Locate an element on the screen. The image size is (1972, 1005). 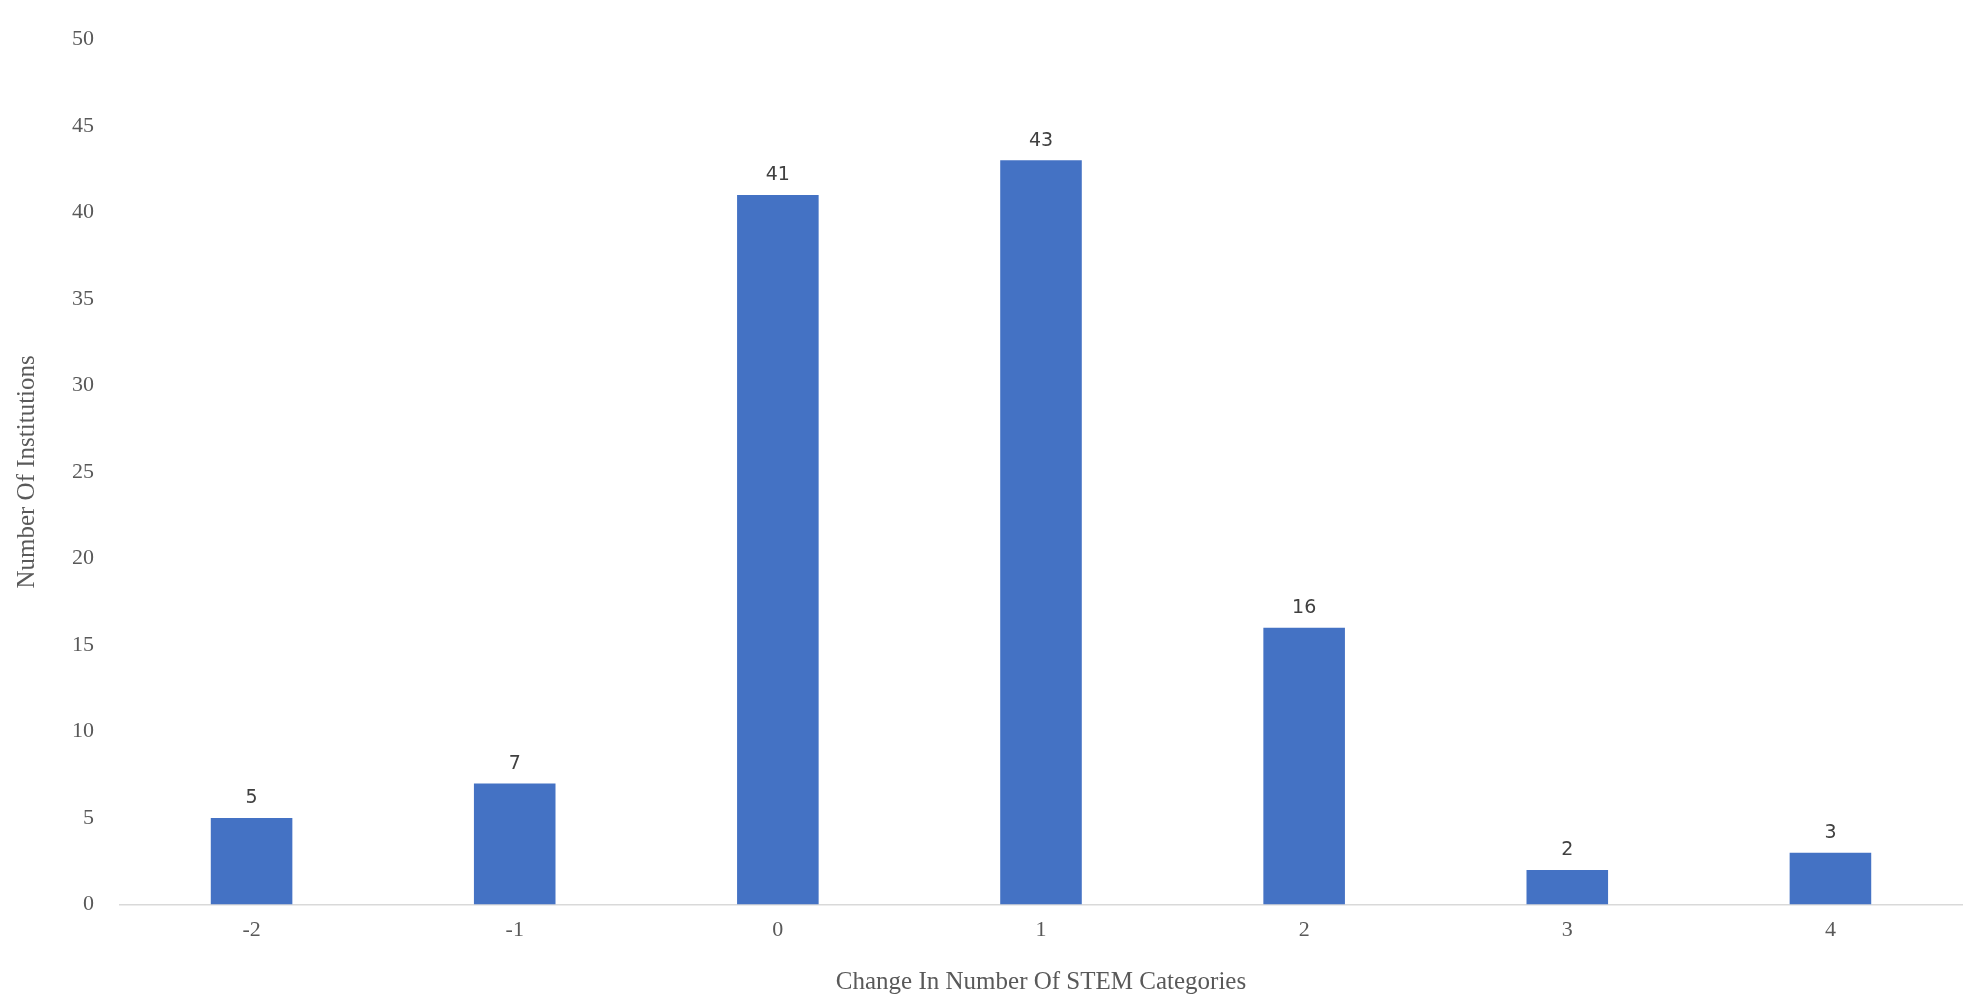
x-tick-label: -1 is located at coordinates (514, 928).